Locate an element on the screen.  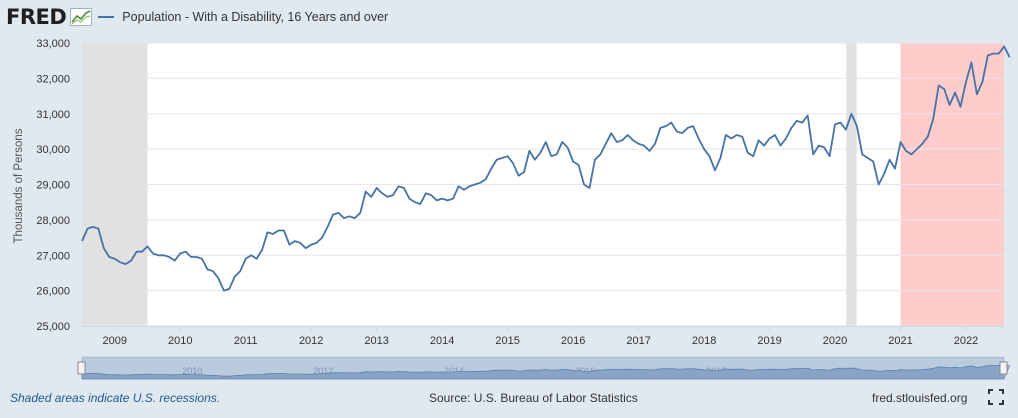
recession-note: Shaded areas indicate U.S. recessions. is located at coordinates (115, 398).